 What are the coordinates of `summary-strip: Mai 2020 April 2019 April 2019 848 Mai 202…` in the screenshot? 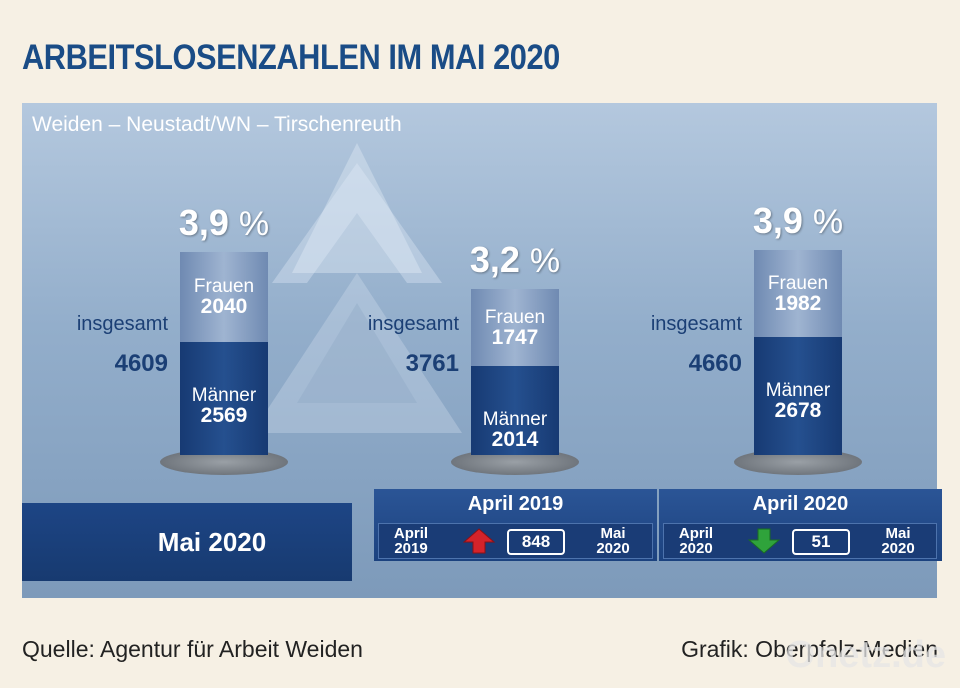 It's located at (482, 535).